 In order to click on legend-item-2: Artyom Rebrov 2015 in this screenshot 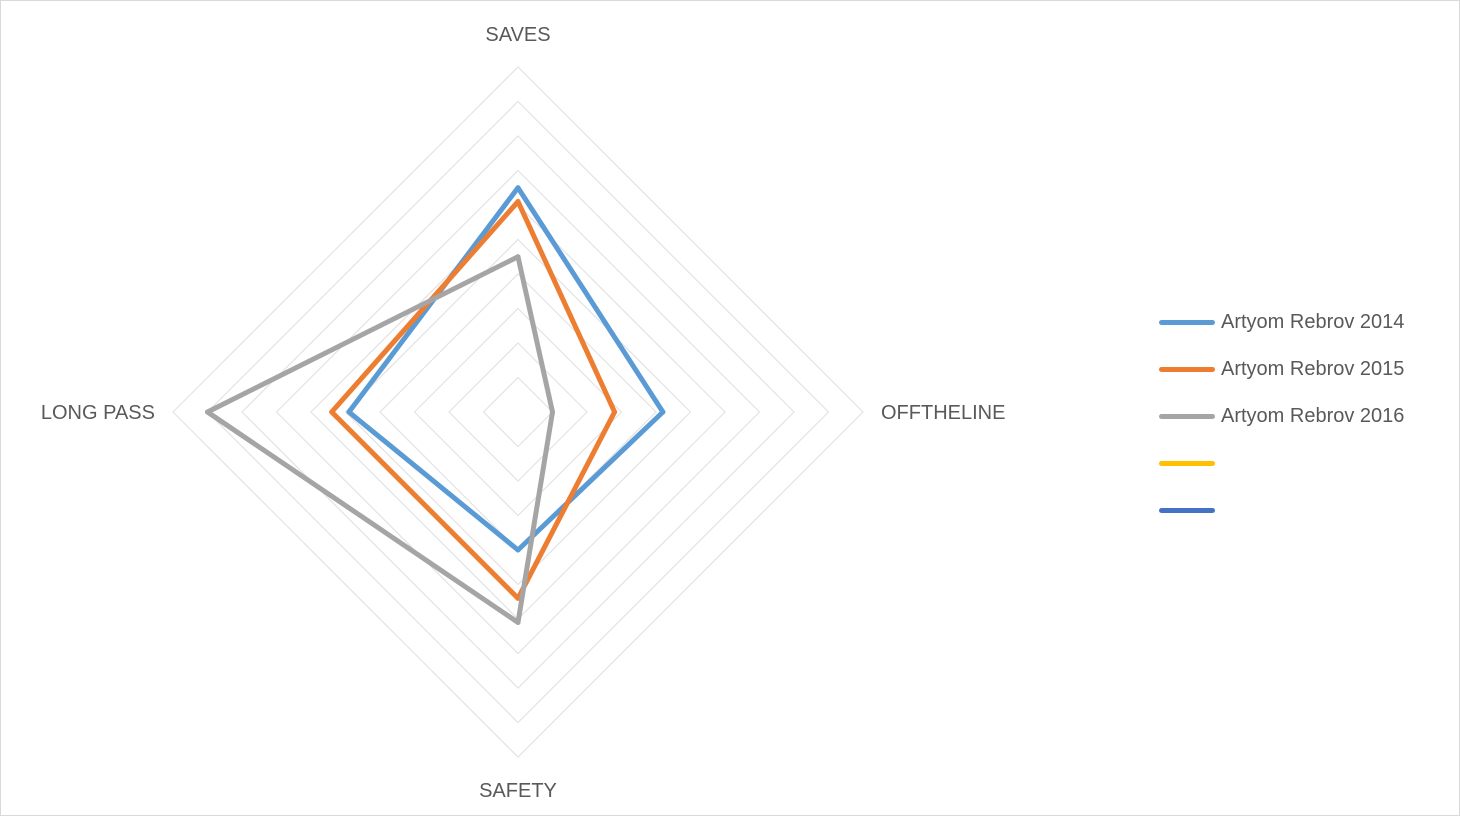, I will do `click(1304, 369)`.